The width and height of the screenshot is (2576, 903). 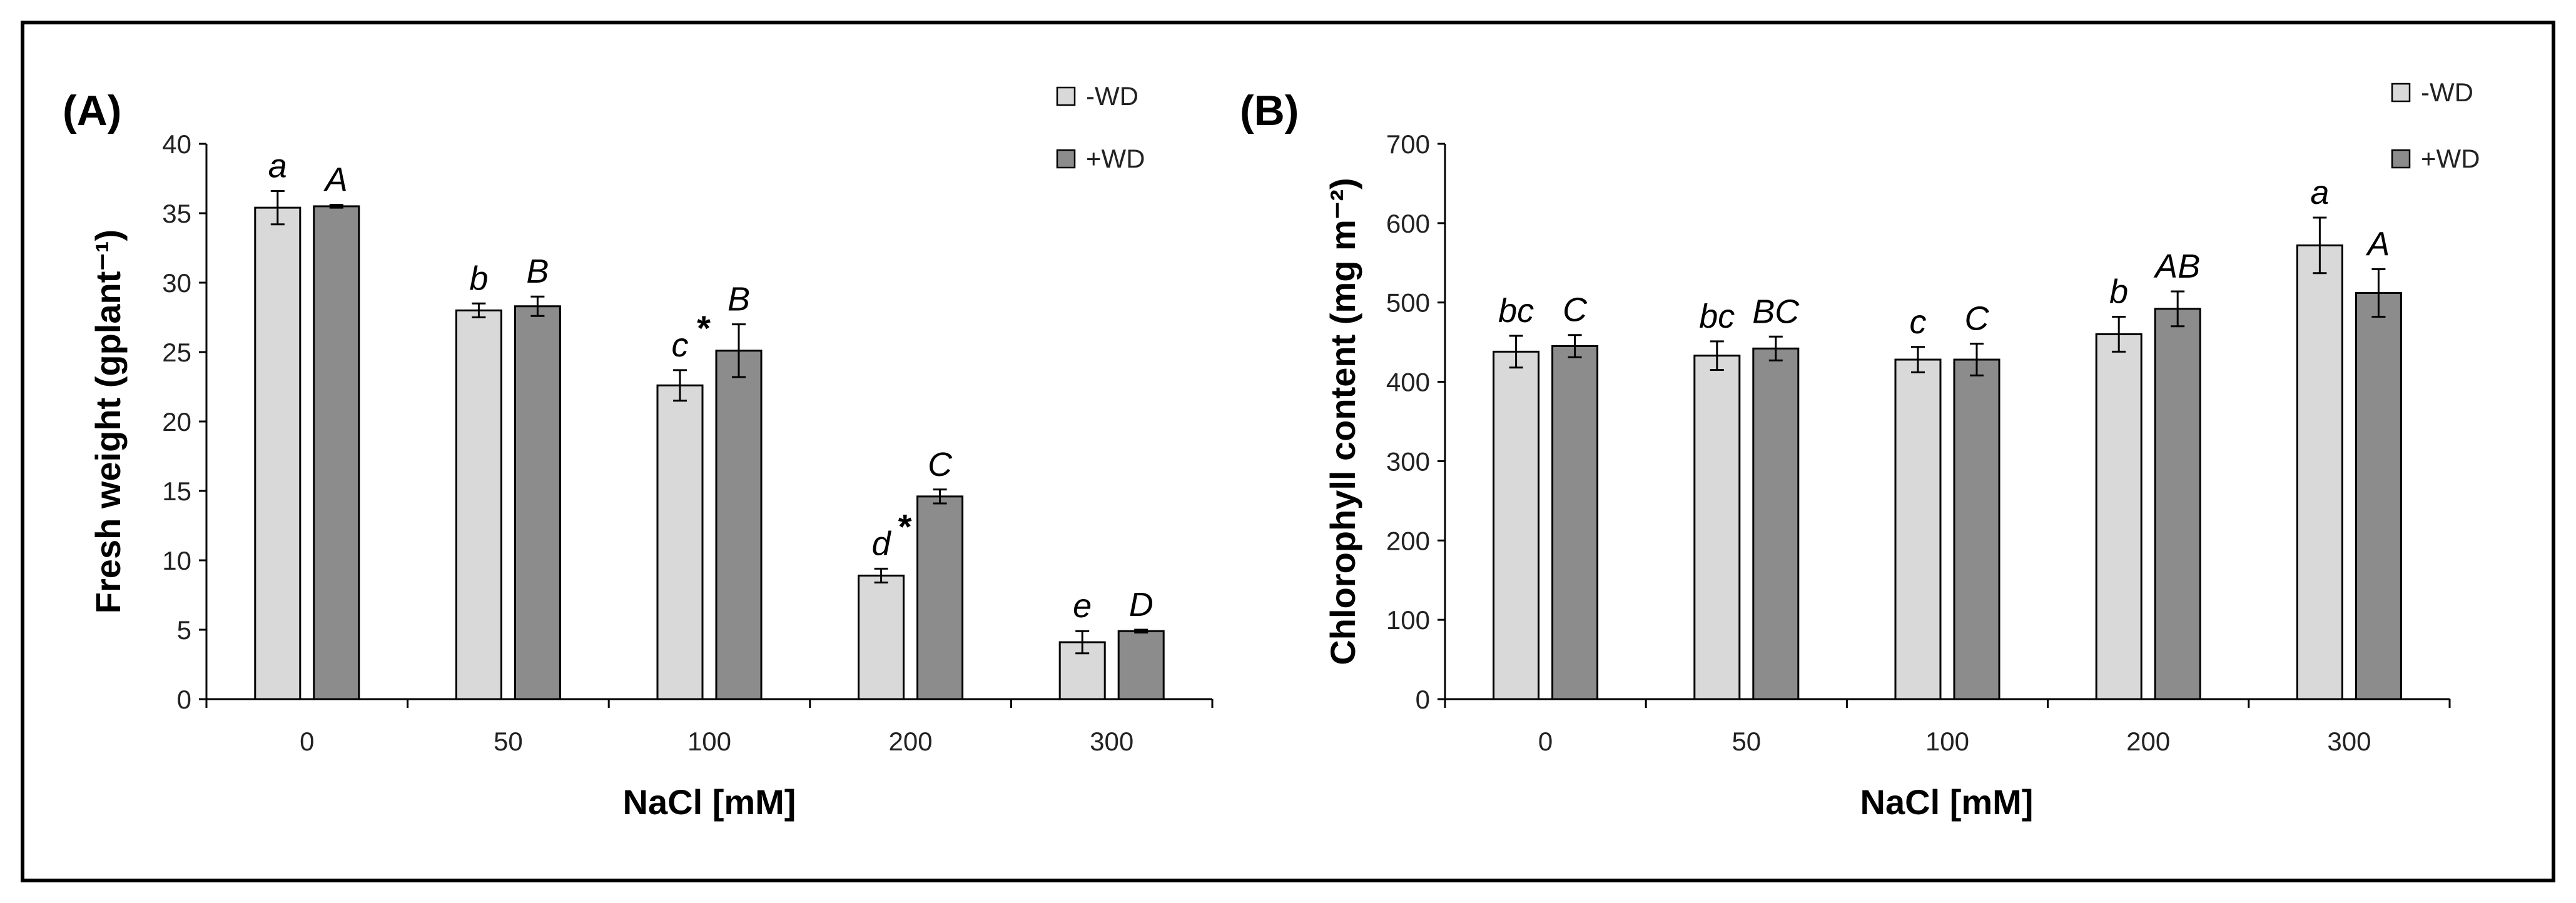 I want to click on panel-b-x-ticks: 0 50 100 200 300, so click(x=1947, y=727).